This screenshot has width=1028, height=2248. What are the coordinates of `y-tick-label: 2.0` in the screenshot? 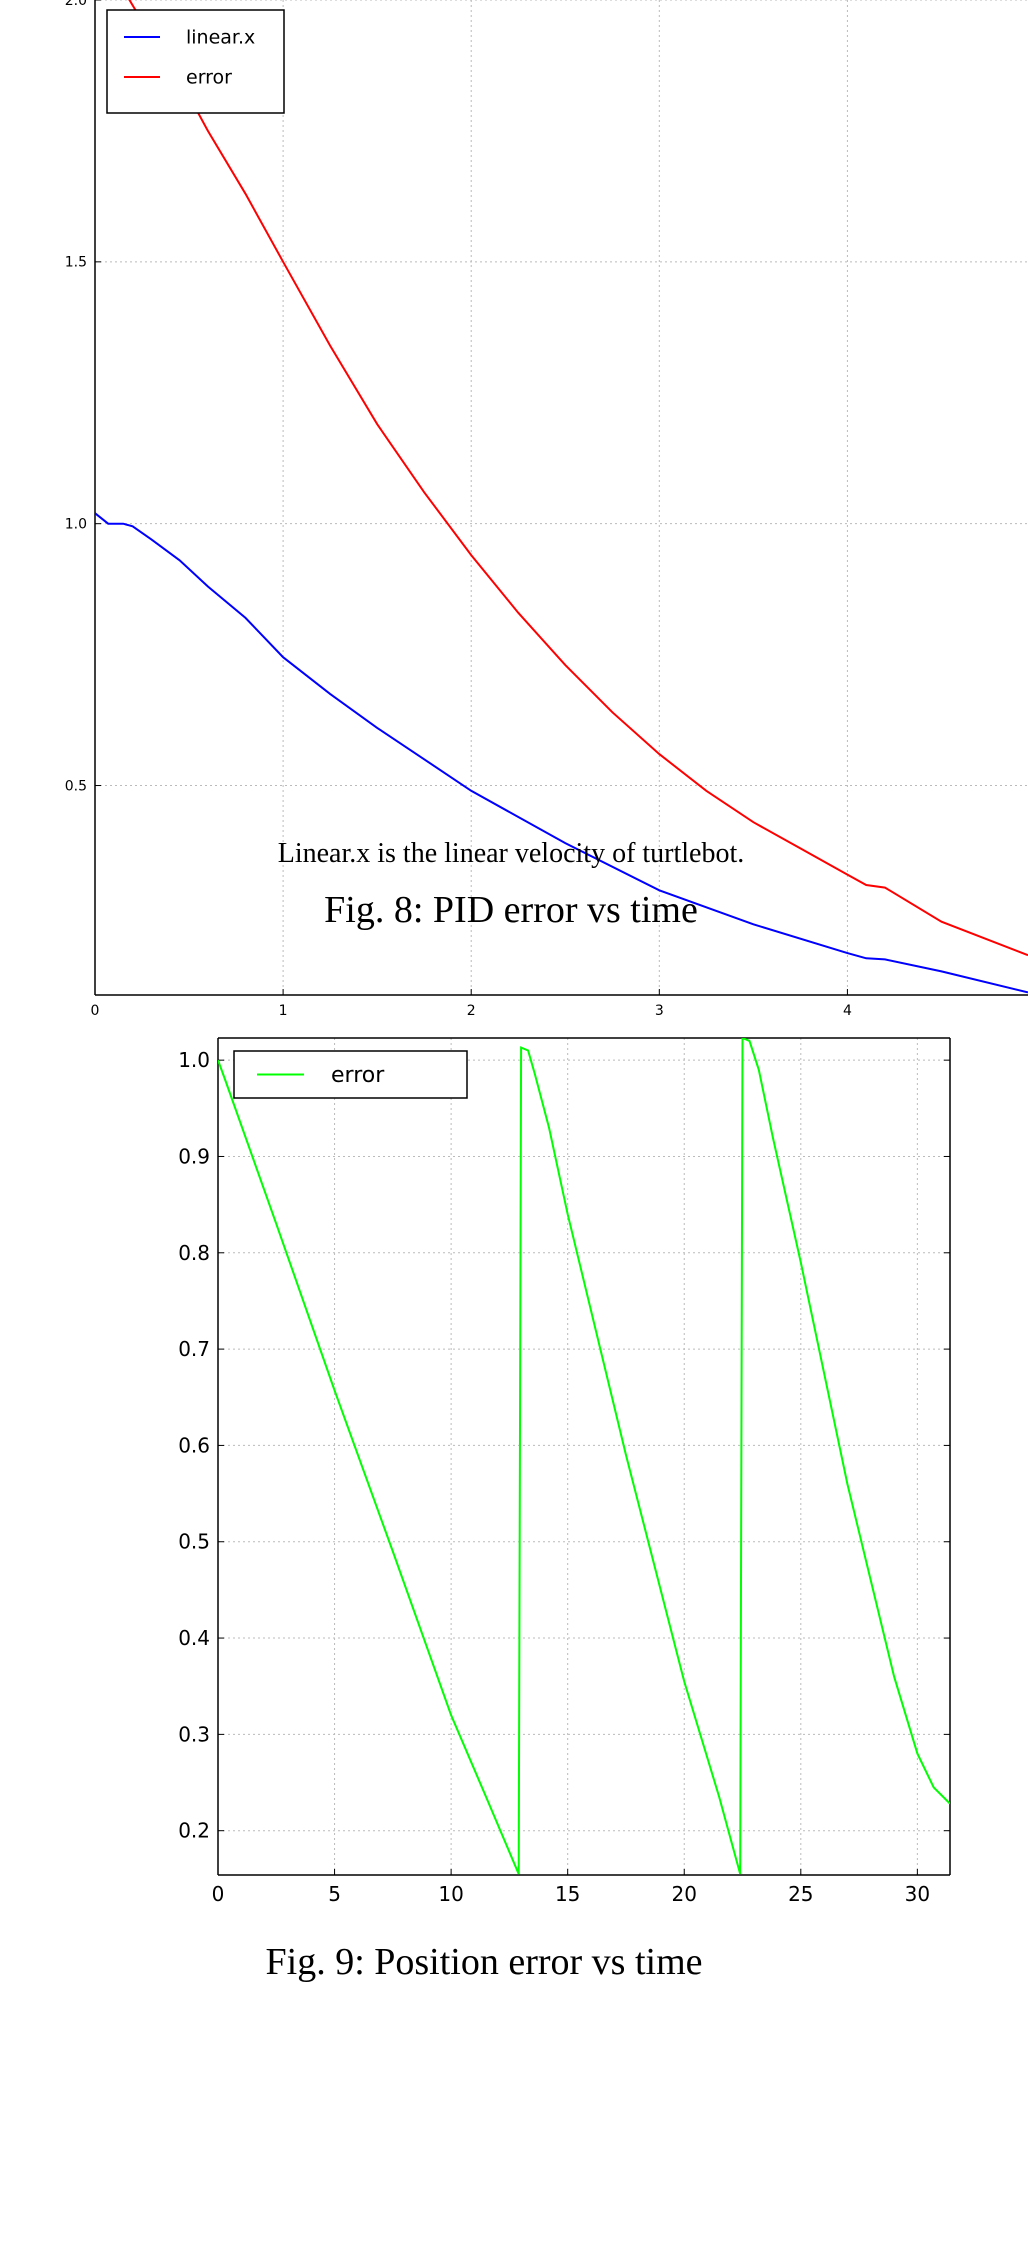 It's located at (76, 4).